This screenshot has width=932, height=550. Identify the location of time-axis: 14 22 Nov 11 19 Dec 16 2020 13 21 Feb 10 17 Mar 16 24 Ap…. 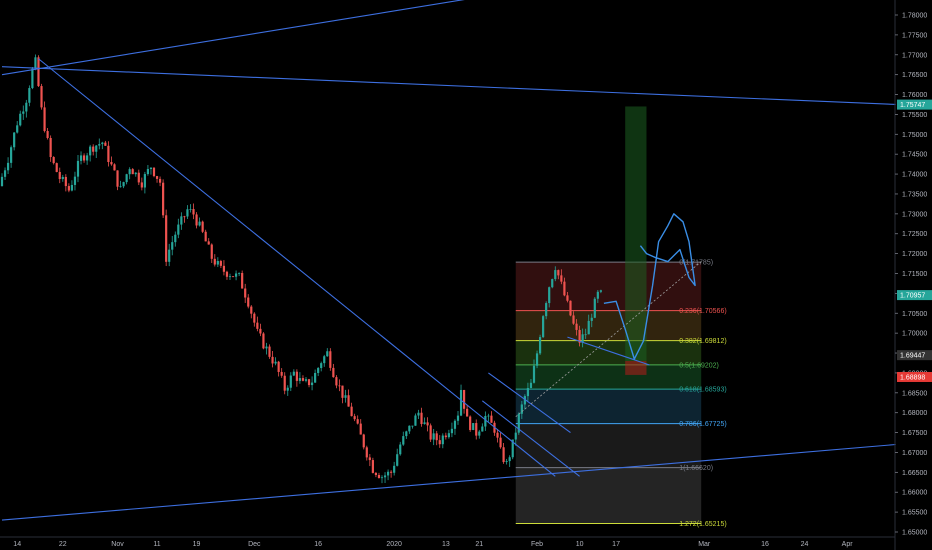
(447, 542).